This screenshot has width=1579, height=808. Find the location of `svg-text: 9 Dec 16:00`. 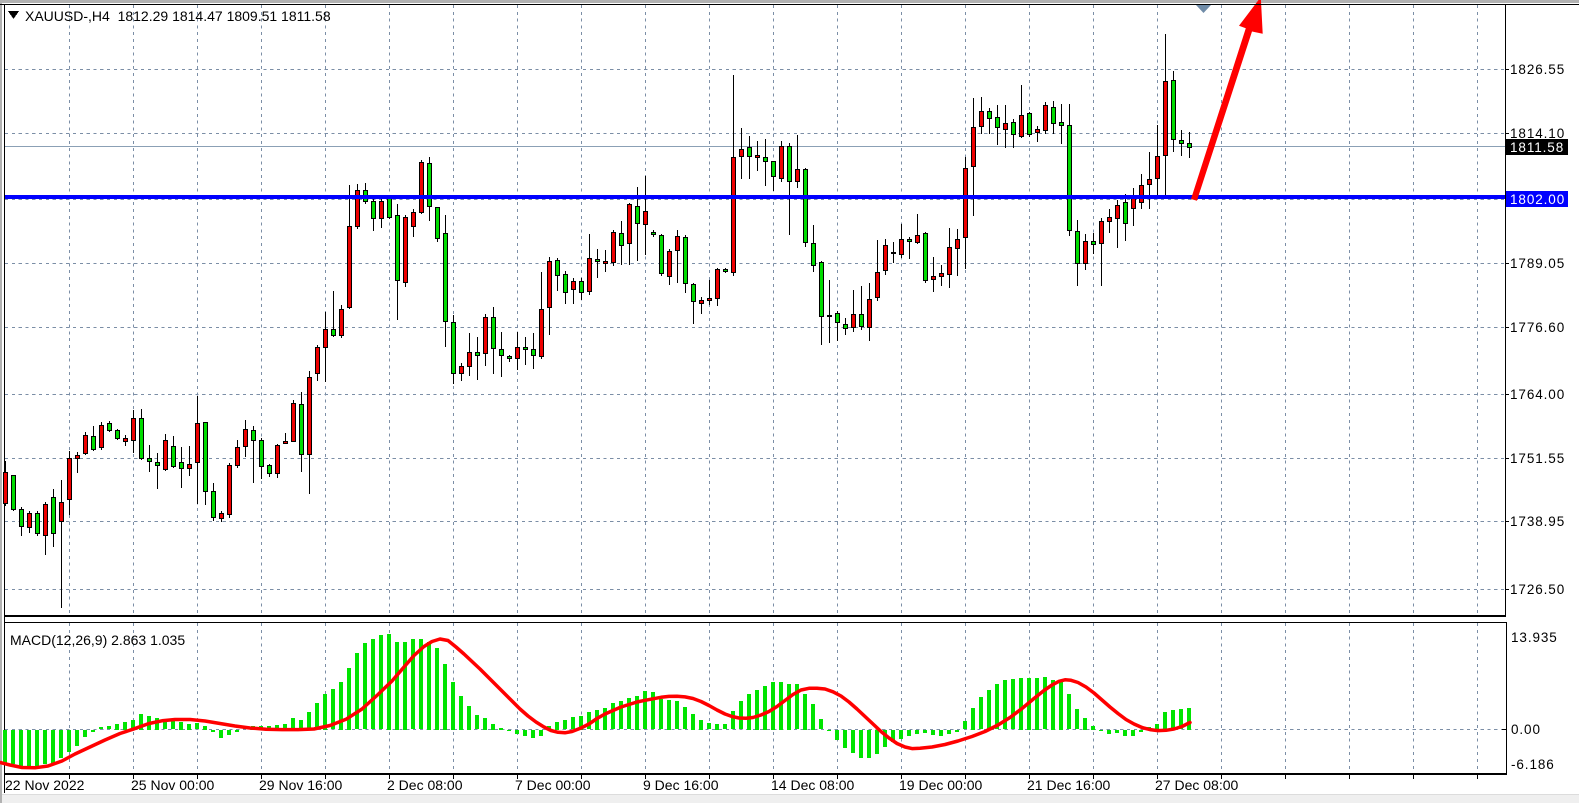

svg-text: 9 Dec 16:00 is located at coordinates (681, 785).